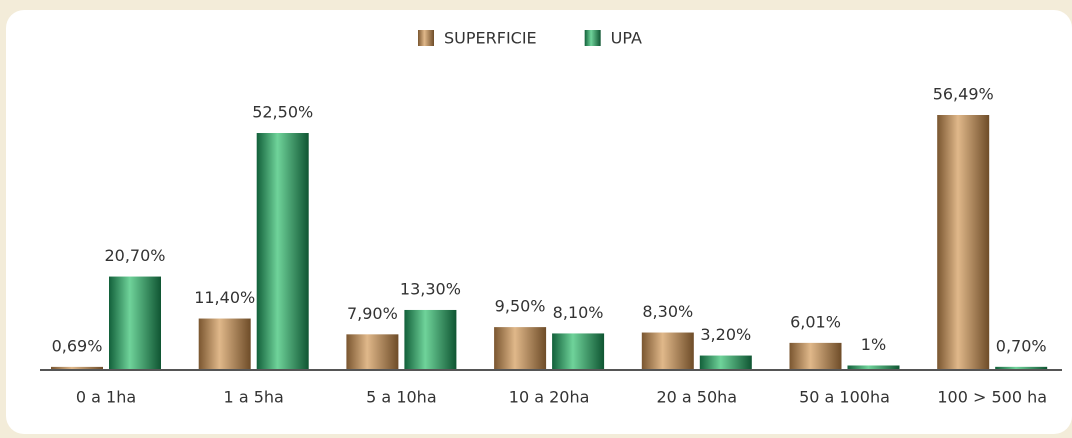  What do you see at coordinates (873, 344) in the screenshot?
I see `value-label: 1%` at bounding box center [873, 344].